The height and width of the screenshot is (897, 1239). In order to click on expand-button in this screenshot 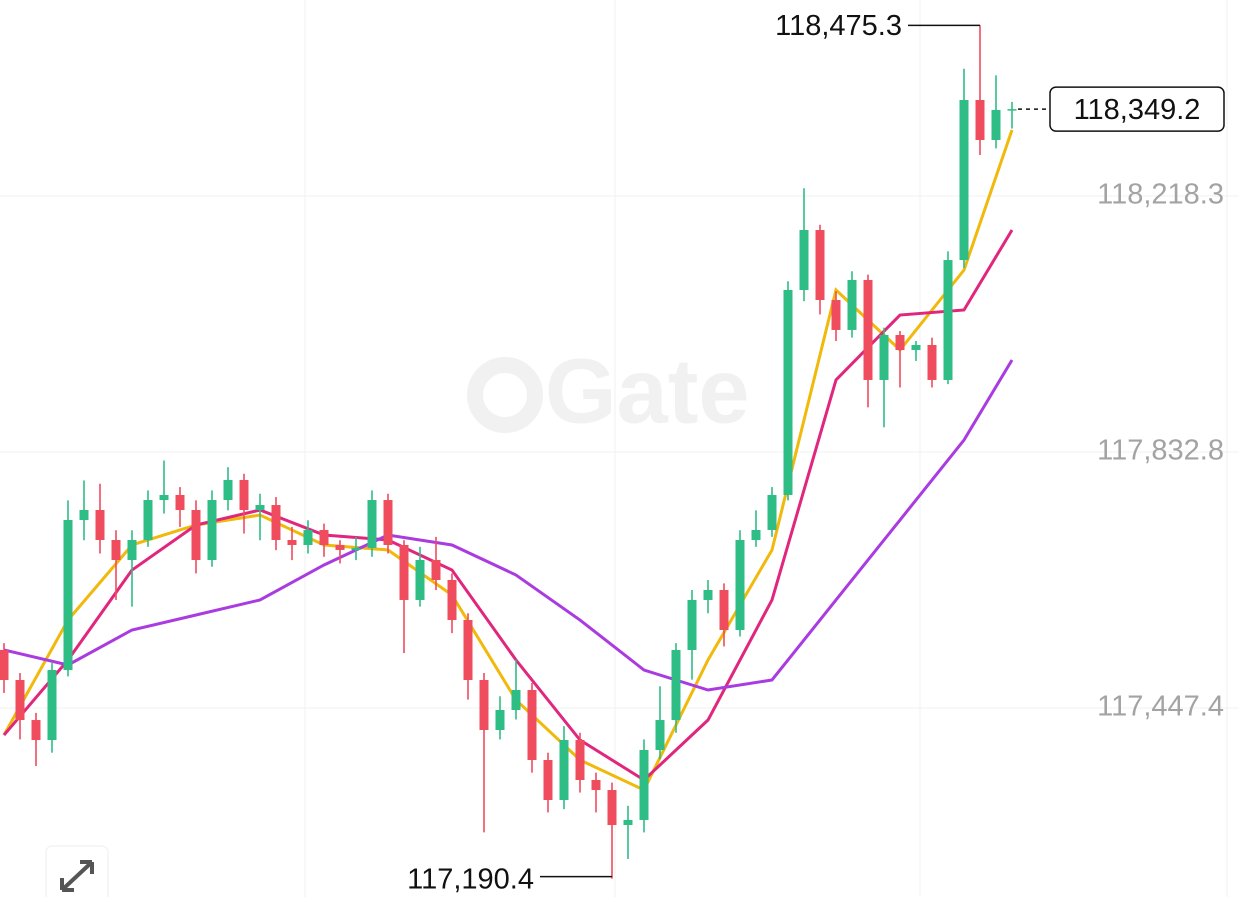, I will do `click(77, 871)`.